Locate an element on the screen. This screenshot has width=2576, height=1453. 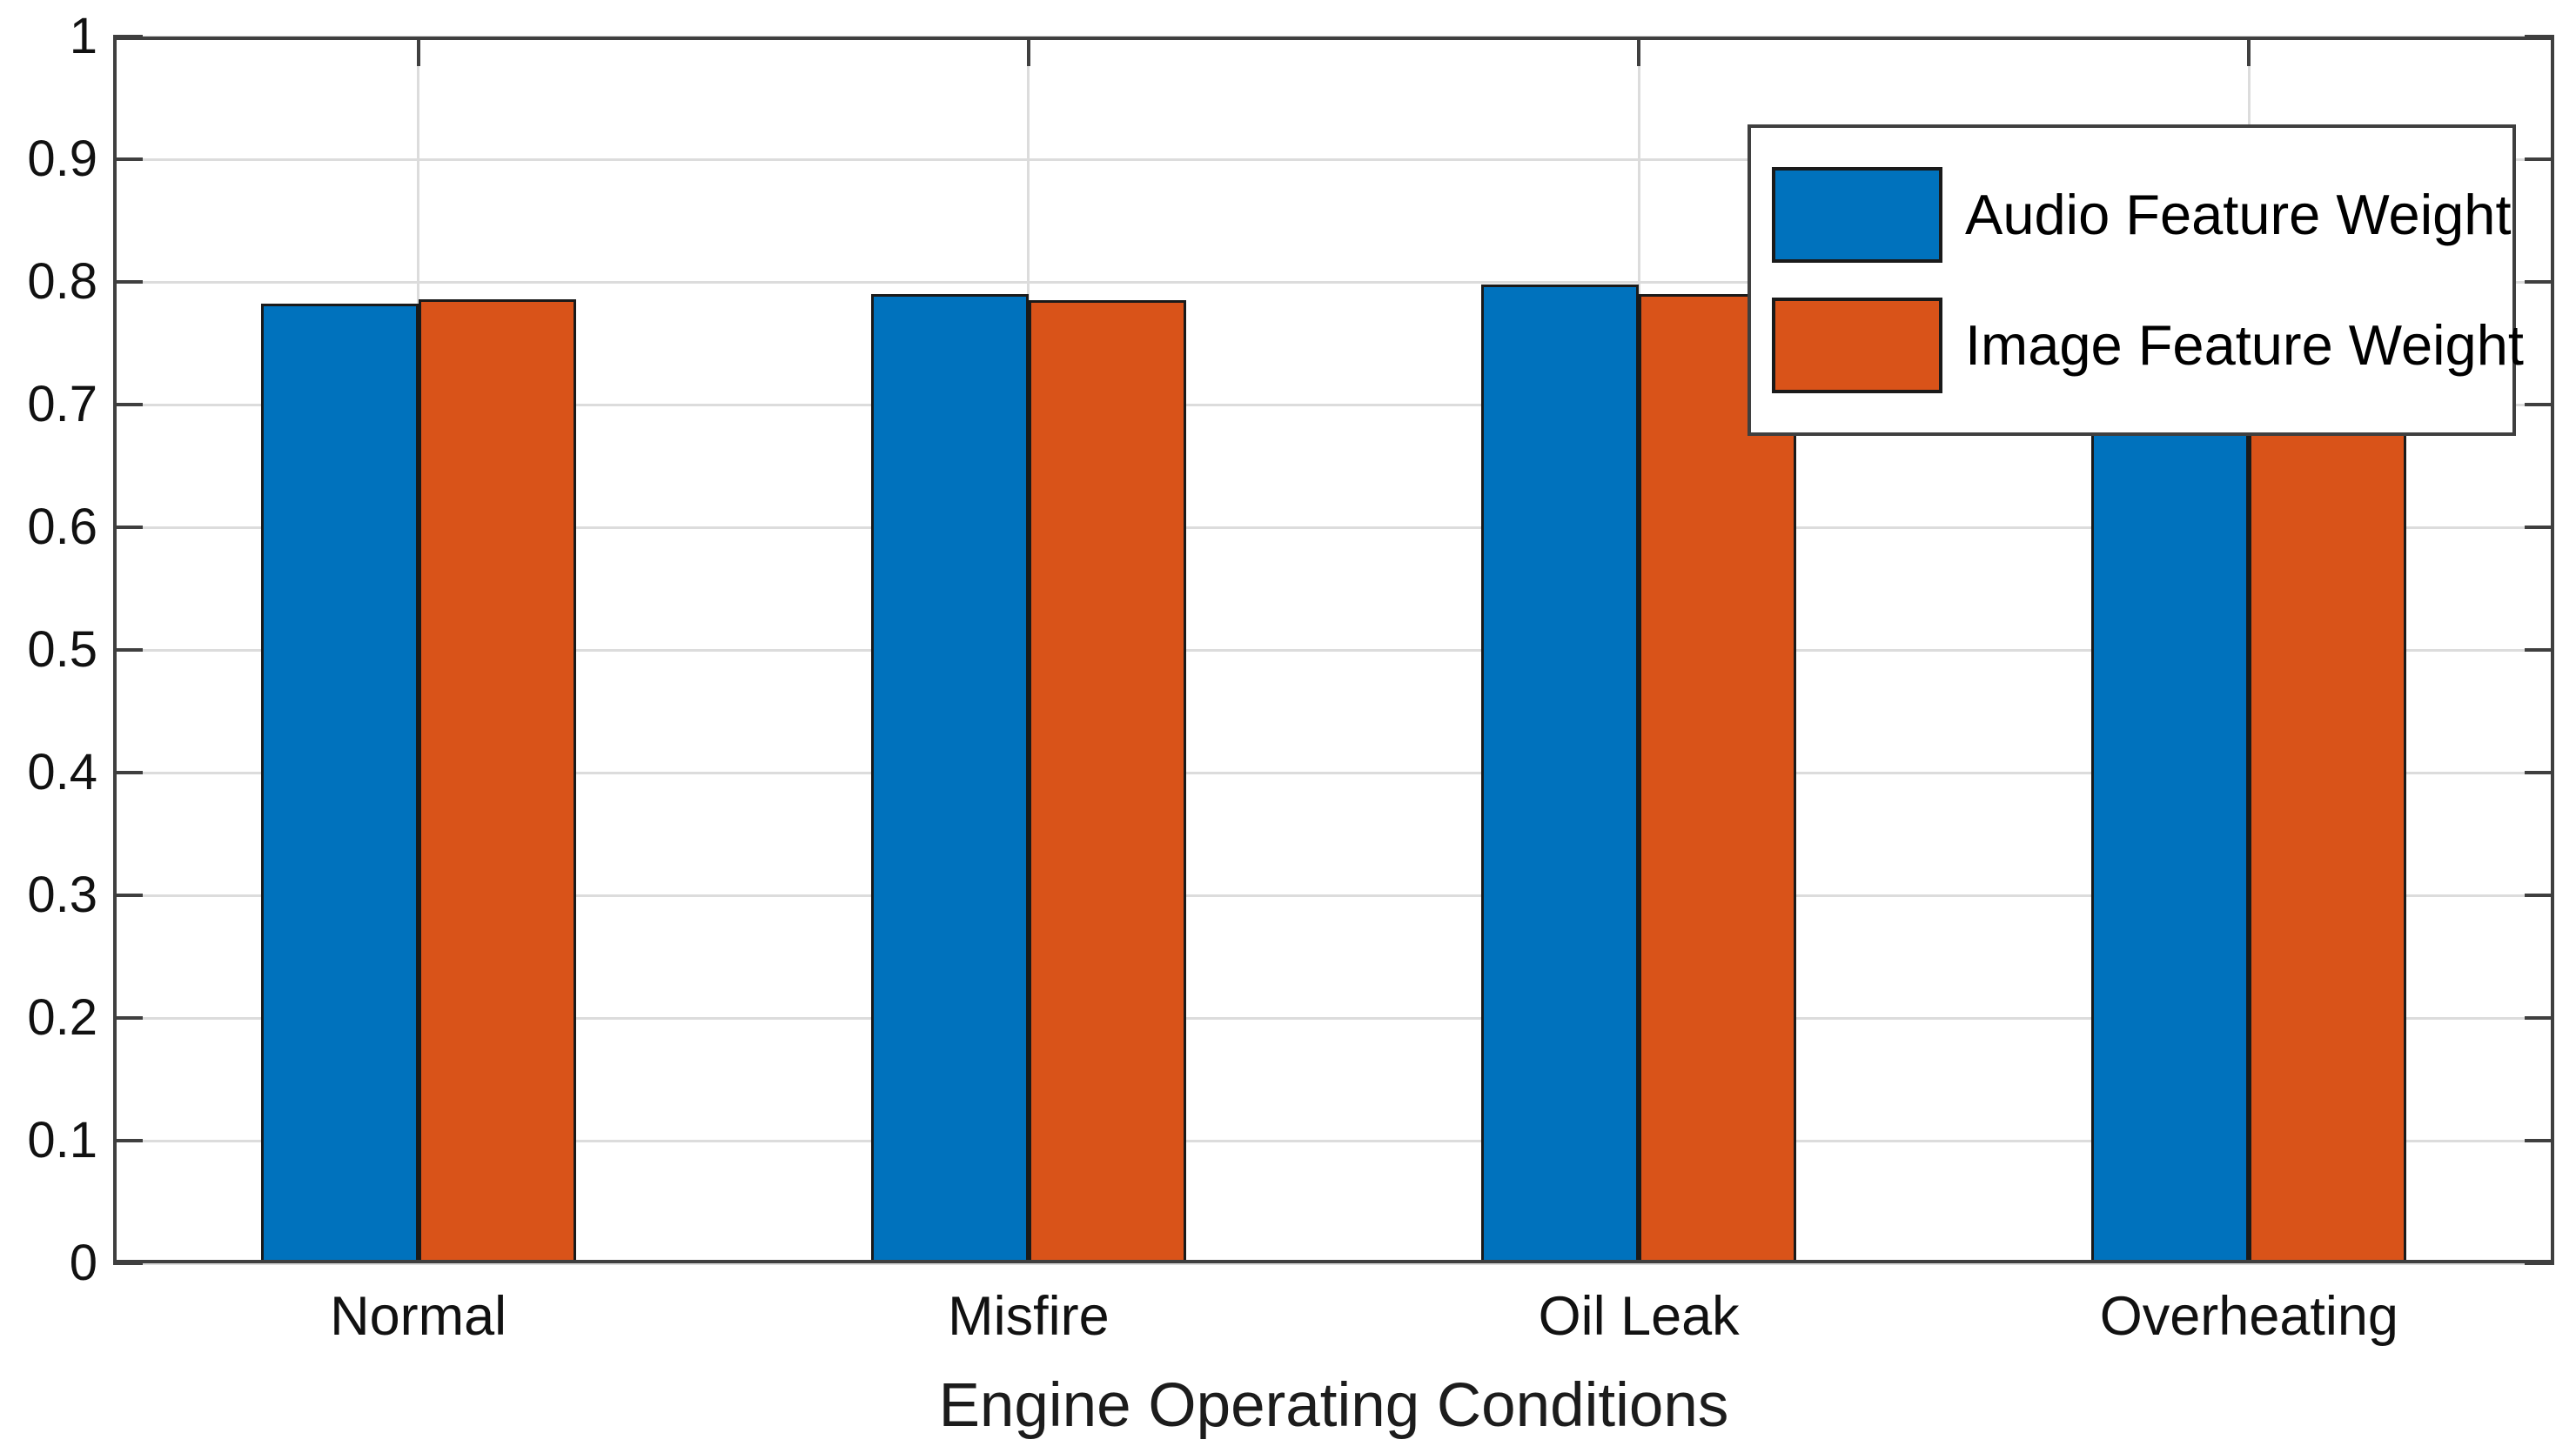
y-tick-label: 0.7 is located at coordinates (62, 404).